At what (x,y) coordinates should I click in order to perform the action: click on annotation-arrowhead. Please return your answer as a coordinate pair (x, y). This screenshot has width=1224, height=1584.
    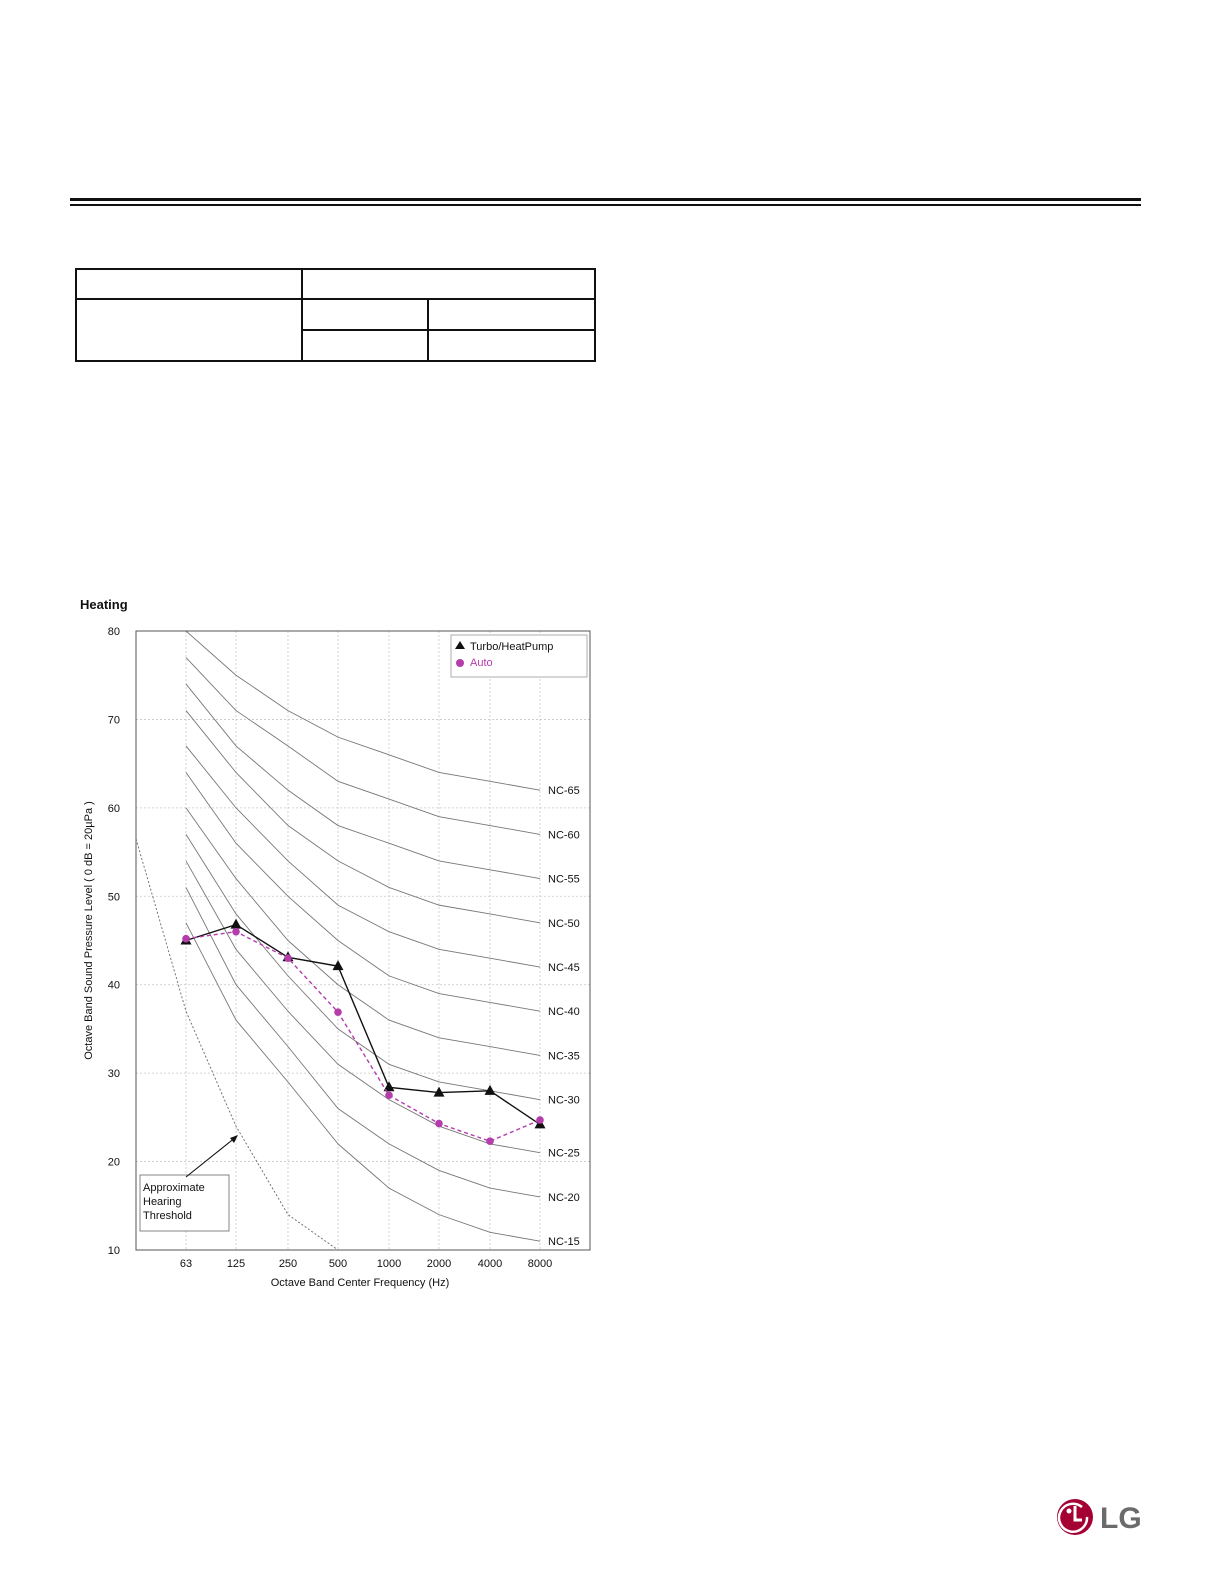
    Looking at the image, I should click on (234, 1139).